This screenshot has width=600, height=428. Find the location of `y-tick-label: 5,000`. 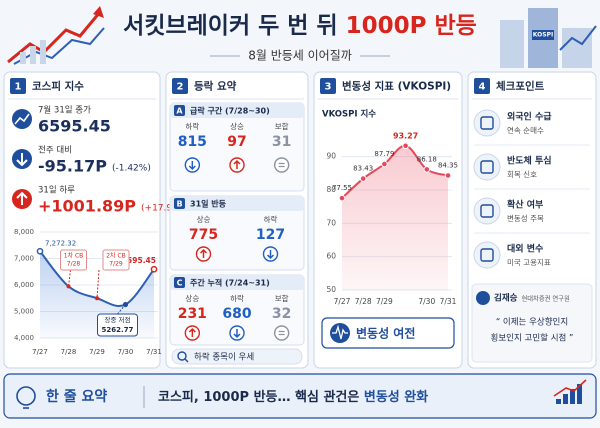

y-tick-label: 5,000 is located at coordinates (24, 312).